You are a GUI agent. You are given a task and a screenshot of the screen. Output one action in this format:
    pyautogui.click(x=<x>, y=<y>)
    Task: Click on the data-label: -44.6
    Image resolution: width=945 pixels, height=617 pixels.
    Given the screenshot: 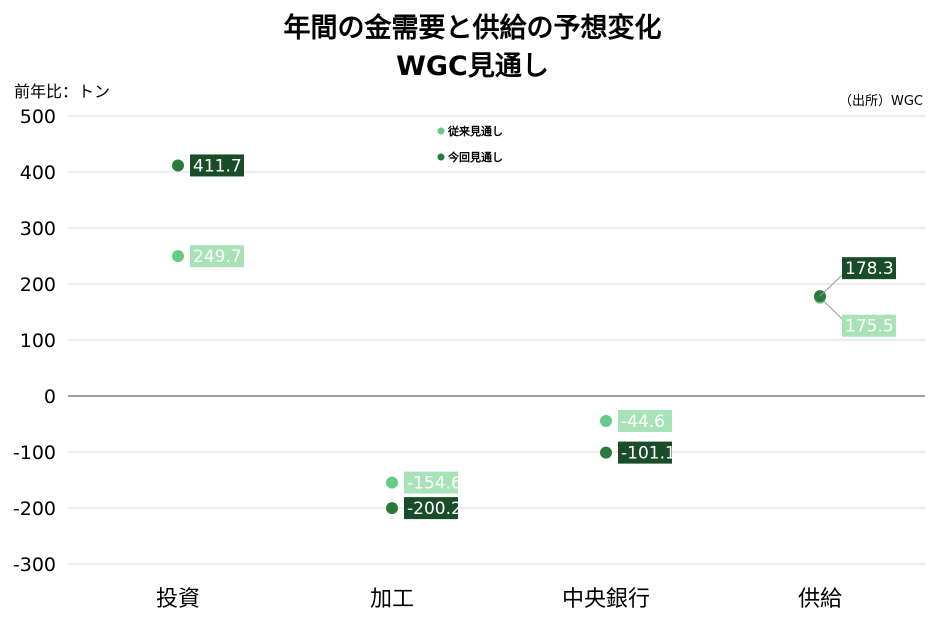 What is the action you would take?
    pyautogui.click(x=643, y=422)
    